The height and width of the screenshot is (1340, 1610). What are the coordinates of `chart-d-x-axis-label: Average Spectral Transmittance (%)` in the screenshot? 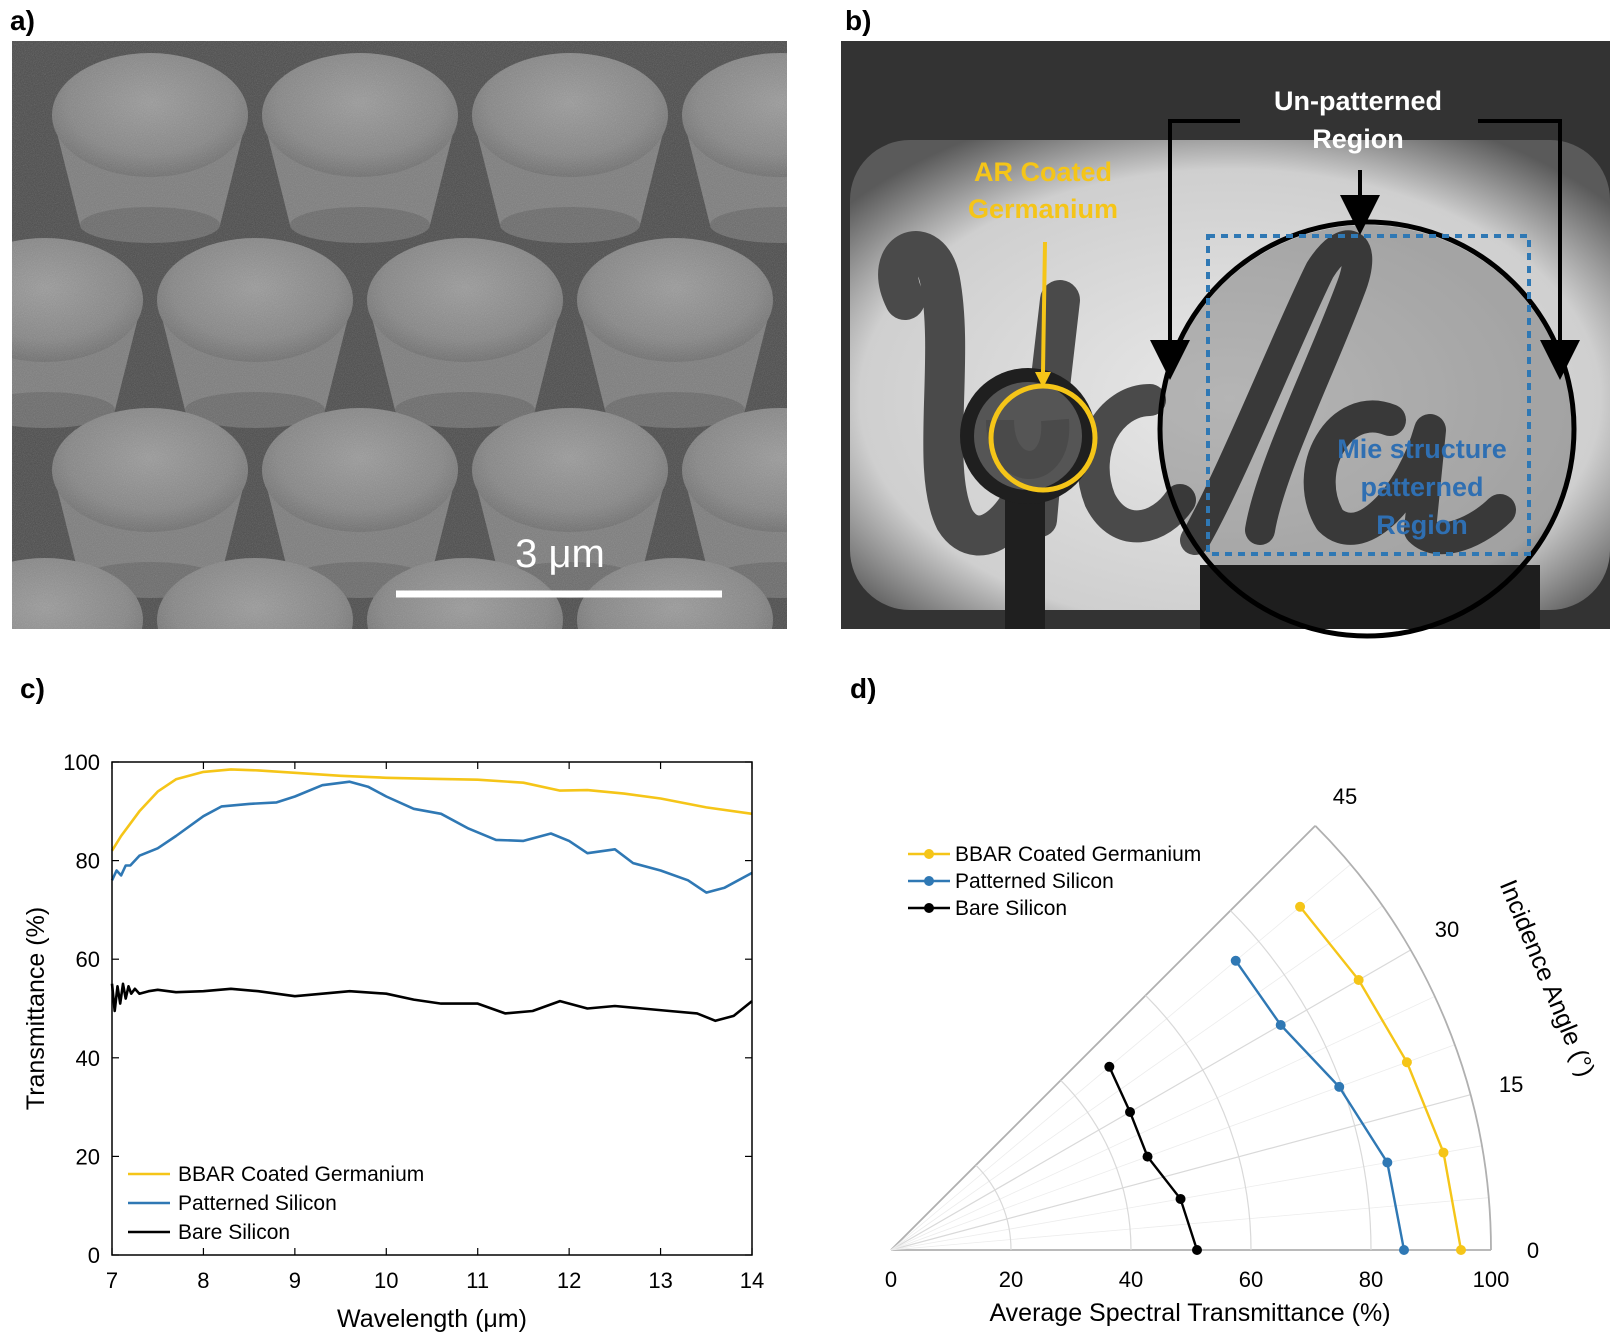 It's located at (1189, 1313).